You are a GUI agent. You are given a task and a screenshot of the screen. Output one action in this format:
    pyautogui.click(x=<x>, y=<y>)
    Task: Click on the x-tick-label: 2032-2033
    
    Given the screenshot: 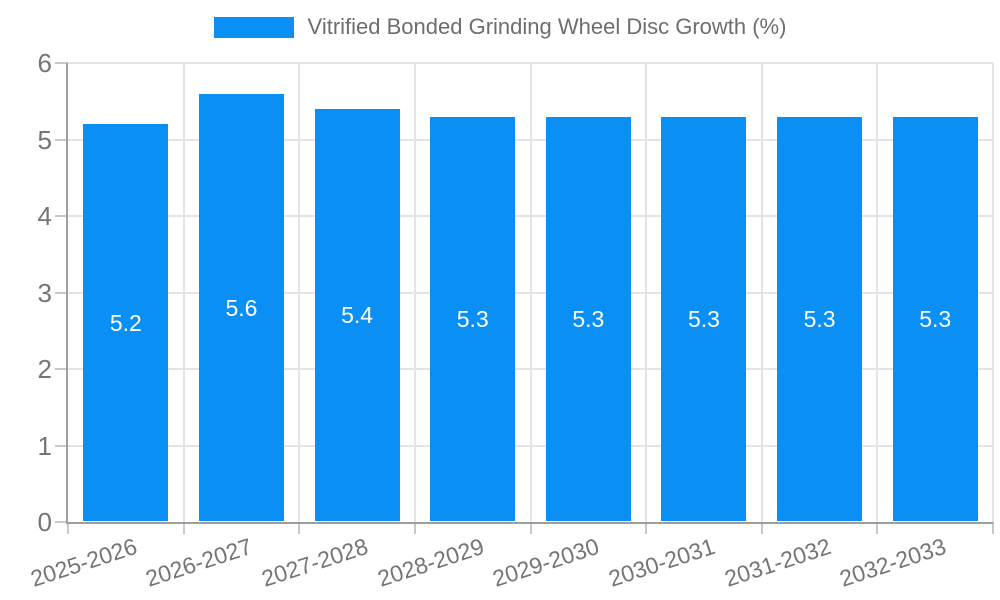 What is the action you would take?
    pyautogui.click(x=893, y=562)
    